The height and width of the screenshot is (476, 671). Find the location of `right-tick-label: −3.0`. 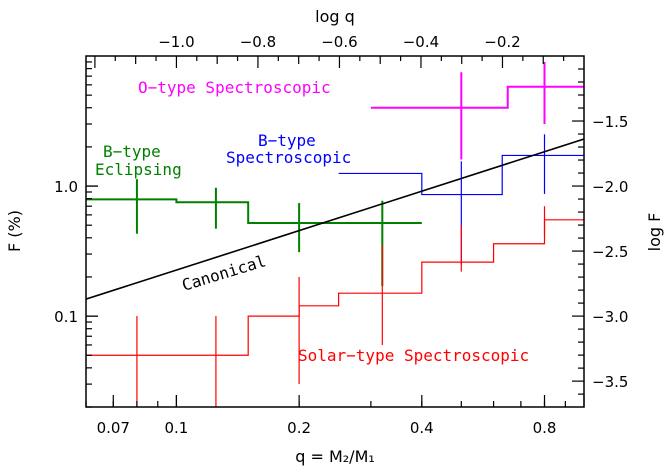

right-tick-label: −3.0 is located at coordinates (610, 317).